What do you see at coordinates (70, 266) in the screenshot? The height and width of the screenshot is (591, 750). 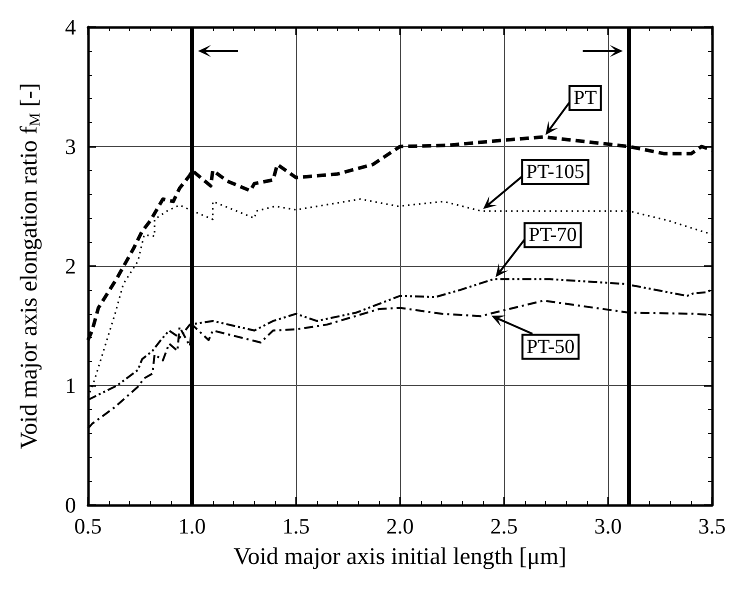 I see `y-tick-label: 2` at bounding box center [70, 266].